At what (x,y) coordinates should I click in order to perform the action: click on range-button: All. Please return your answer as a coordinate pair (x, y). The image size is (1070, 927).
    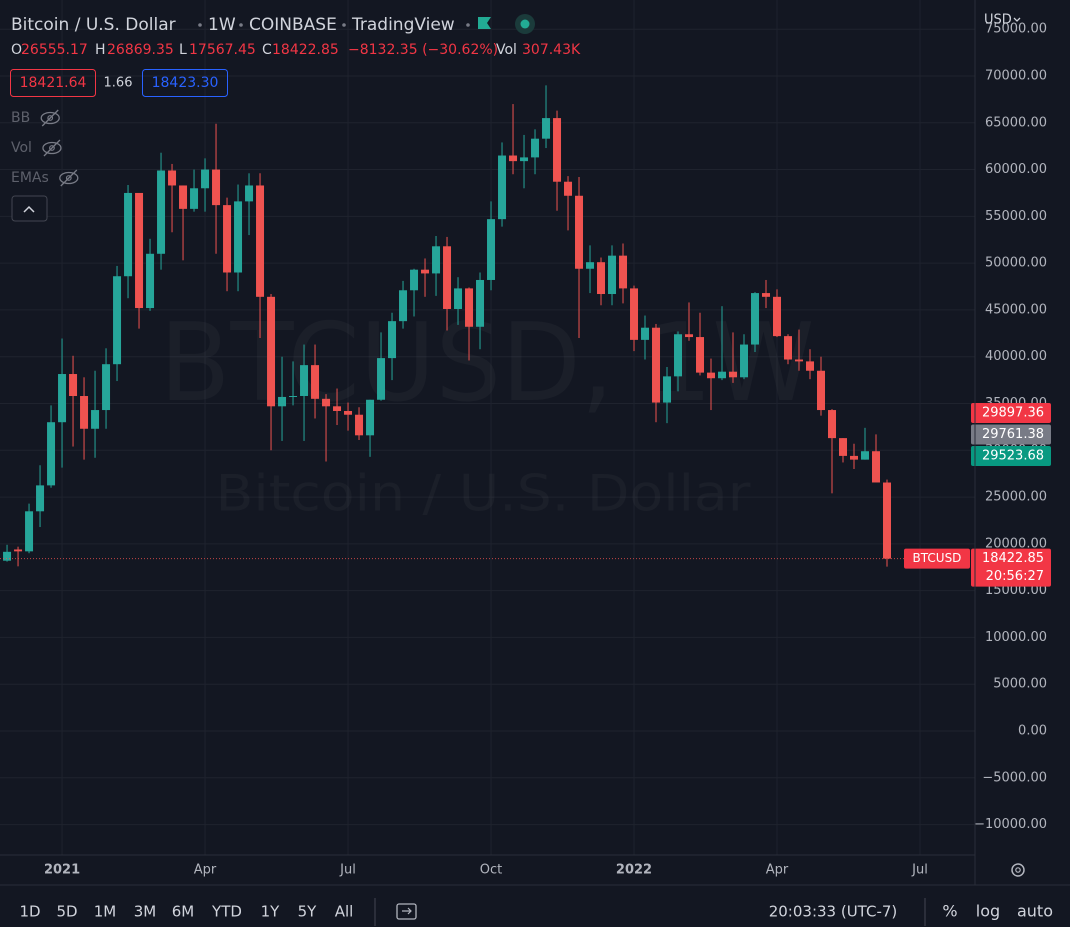
    Looking at the image, I should click on (344, 912).